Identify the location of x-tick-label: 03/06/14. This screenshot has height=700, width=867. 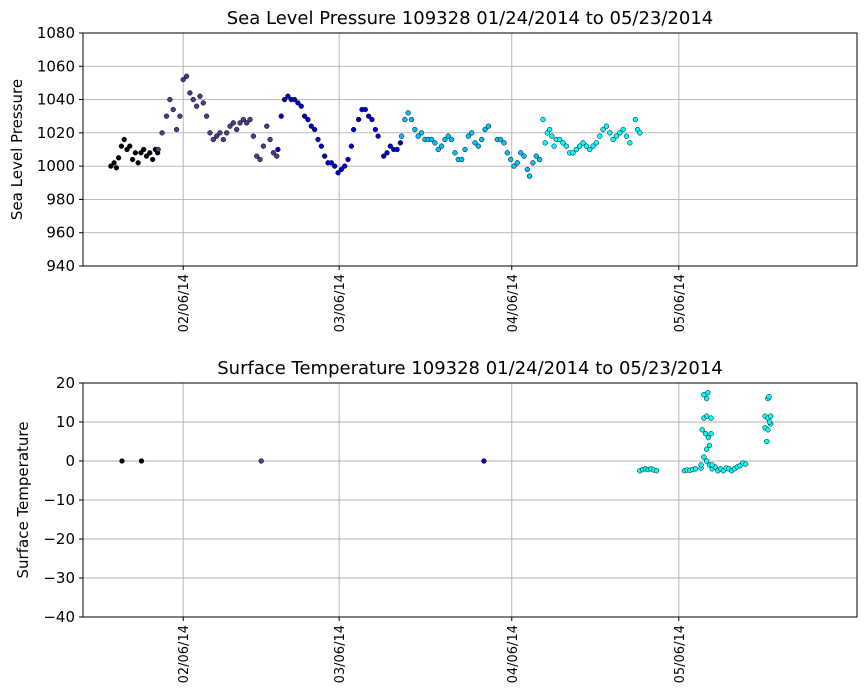
(340, 654).